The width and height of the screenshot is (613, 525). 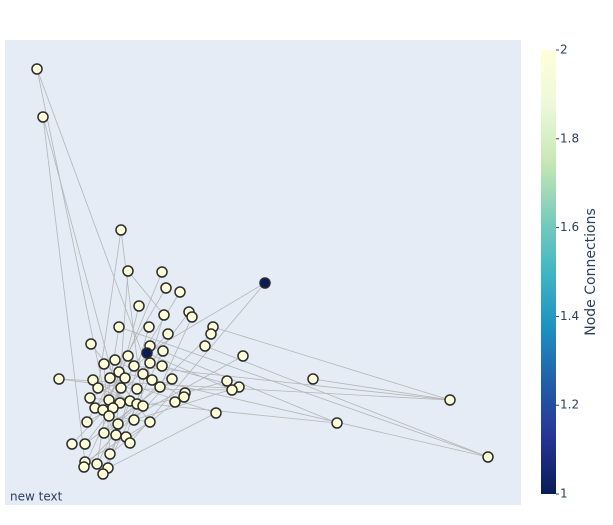 I want to click on colorbar, so click(x=548, y=272).